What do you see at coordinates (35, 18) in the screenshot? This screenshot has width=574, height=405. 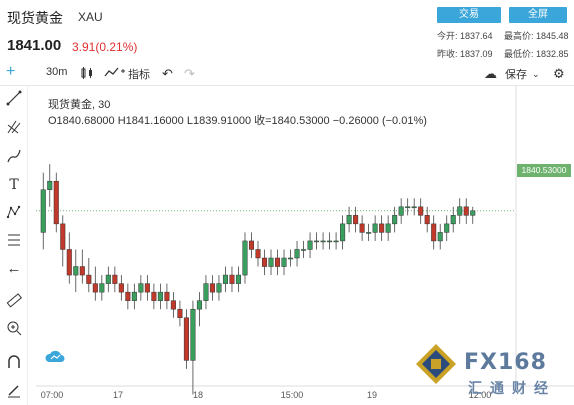 I see `instrument-title: 现货黄金` at bounding box center [35, 18].